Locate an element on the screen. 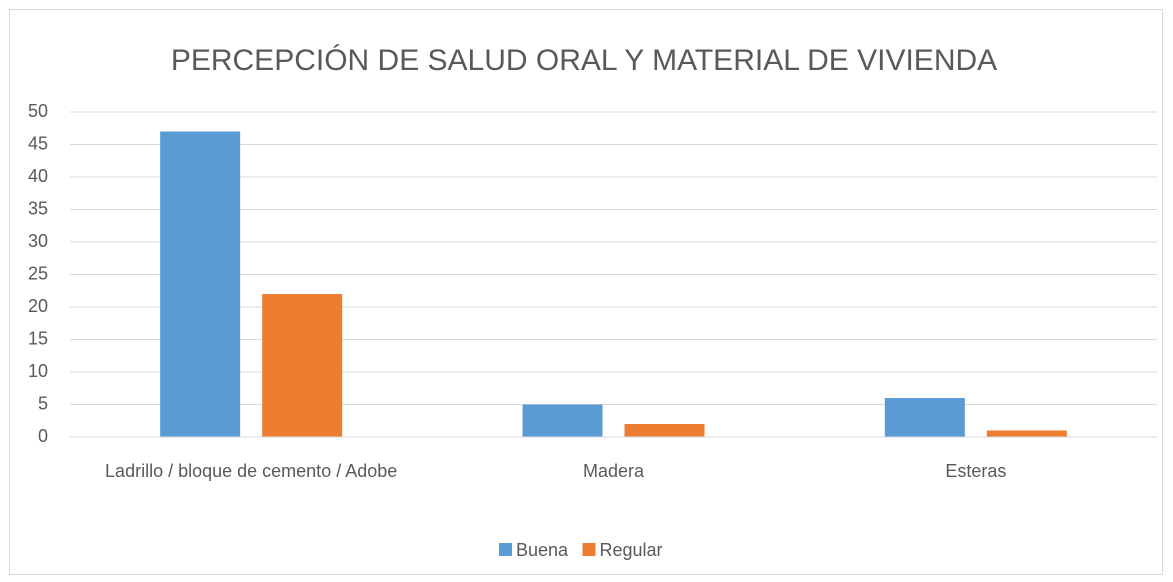  y-tick-label: 30 is located at coordinates (38, 241).